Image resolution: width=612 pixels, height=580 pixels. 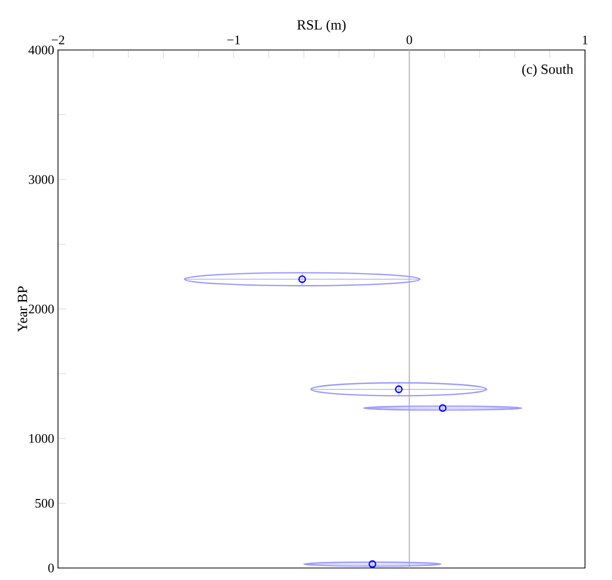 I want to click on y-tick-label: 2000, so click(x=41, y=309).